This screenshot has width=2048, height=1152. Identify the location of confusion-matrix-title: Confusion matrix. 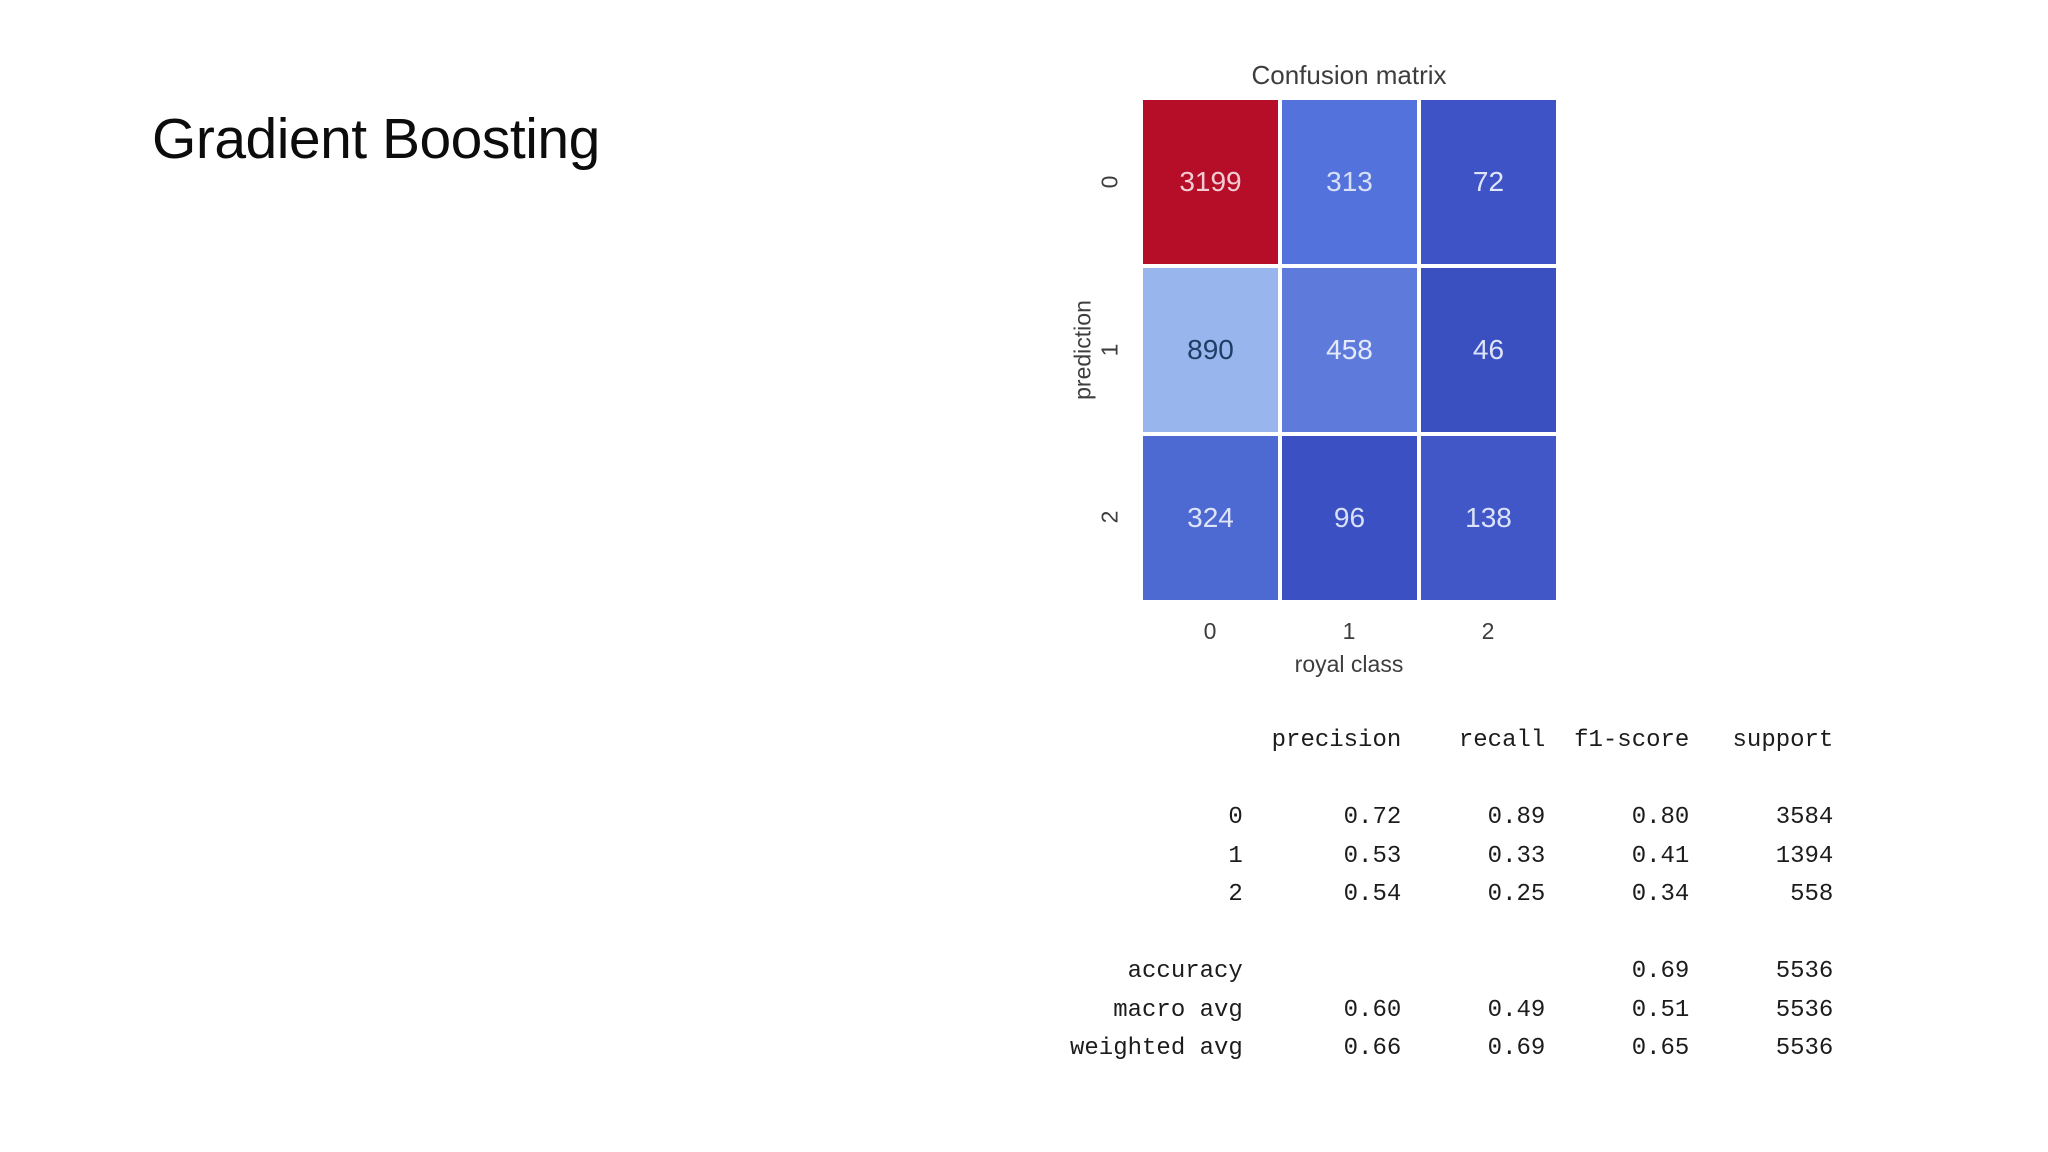
(1349, 75).